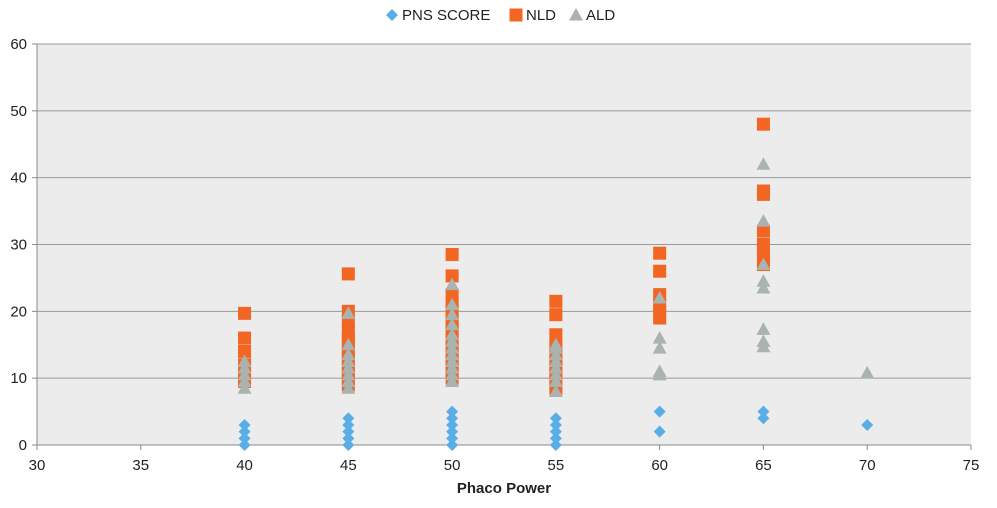 Image resolution: width=997 pixels, height=508 pixels. What do you see at coordinates (556, 465) in the screenshot?
I see `x-tick-label: 55` at bounding box center [556, 465].